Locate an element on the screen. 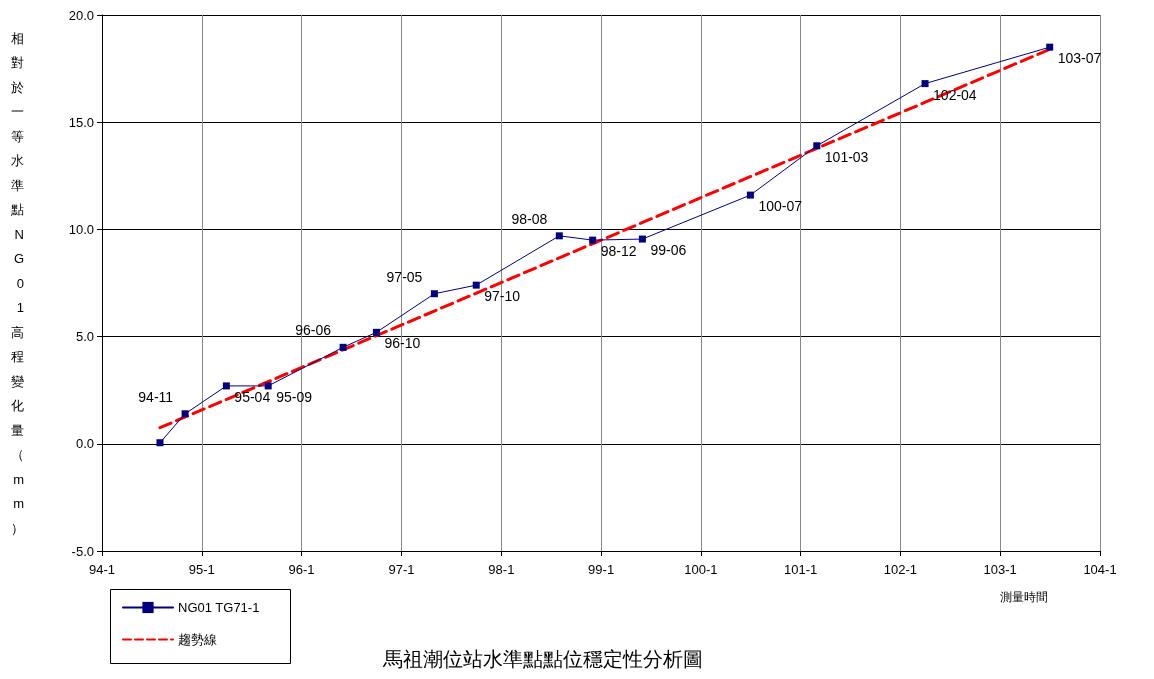 This screenshot has height=679, width=1154. annotation: 98-08 is located at coordinates (529, 218).